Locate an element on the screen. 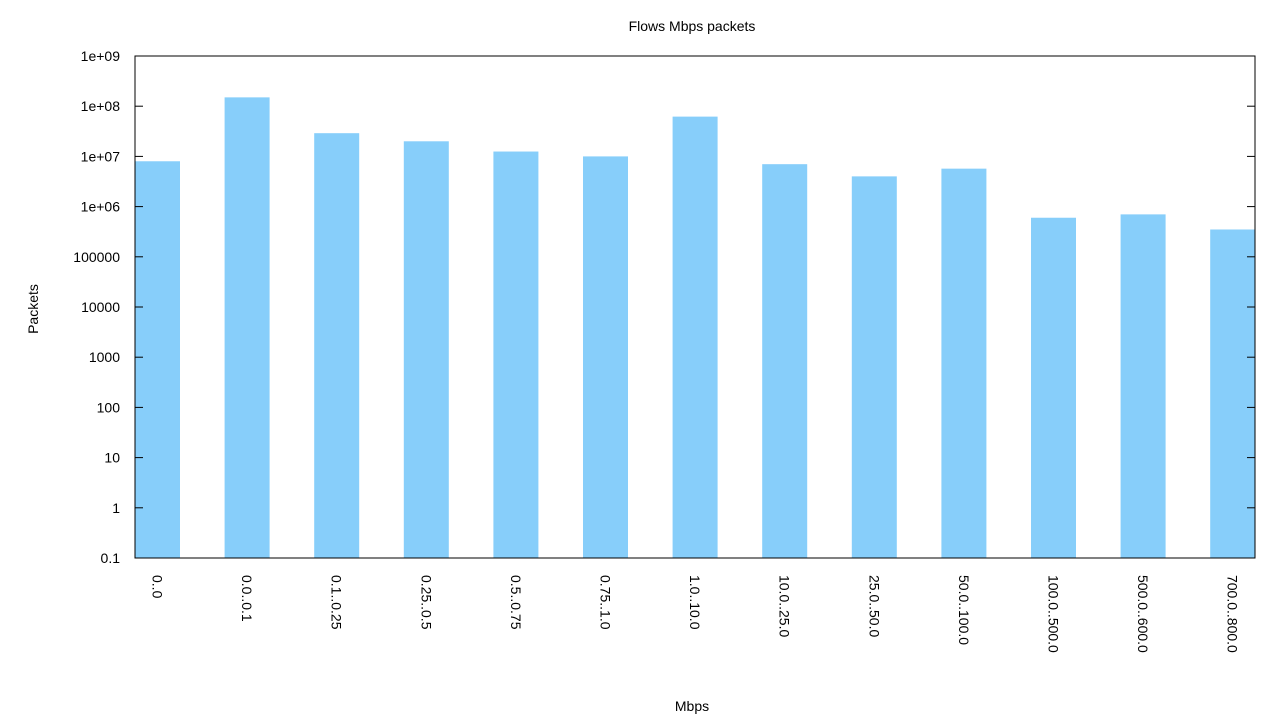 The image size is (1280, 720). x-tick-label: 10.0..25.0 is located at coordinates (785, 606).